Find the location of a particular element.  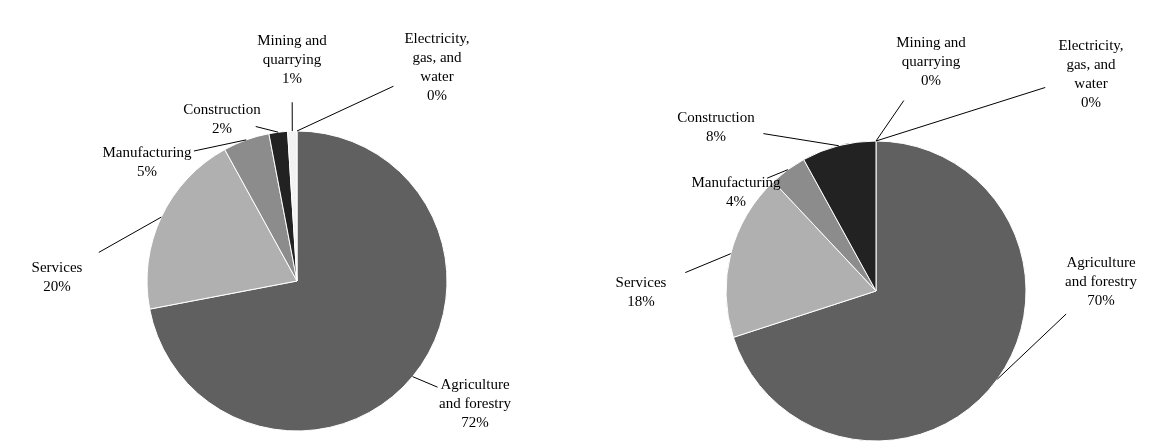

data-label: 2% is located at coordinates (222, 127).